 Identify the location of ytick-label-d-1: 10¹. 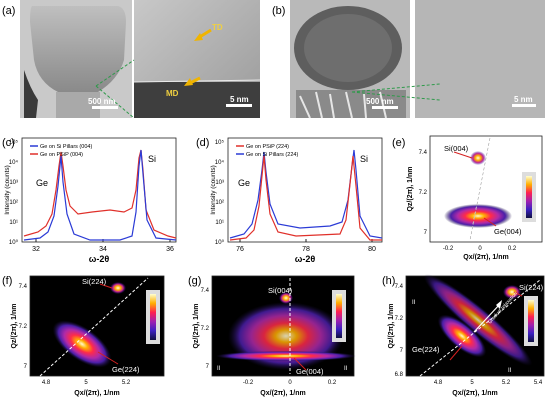
(219, 223).